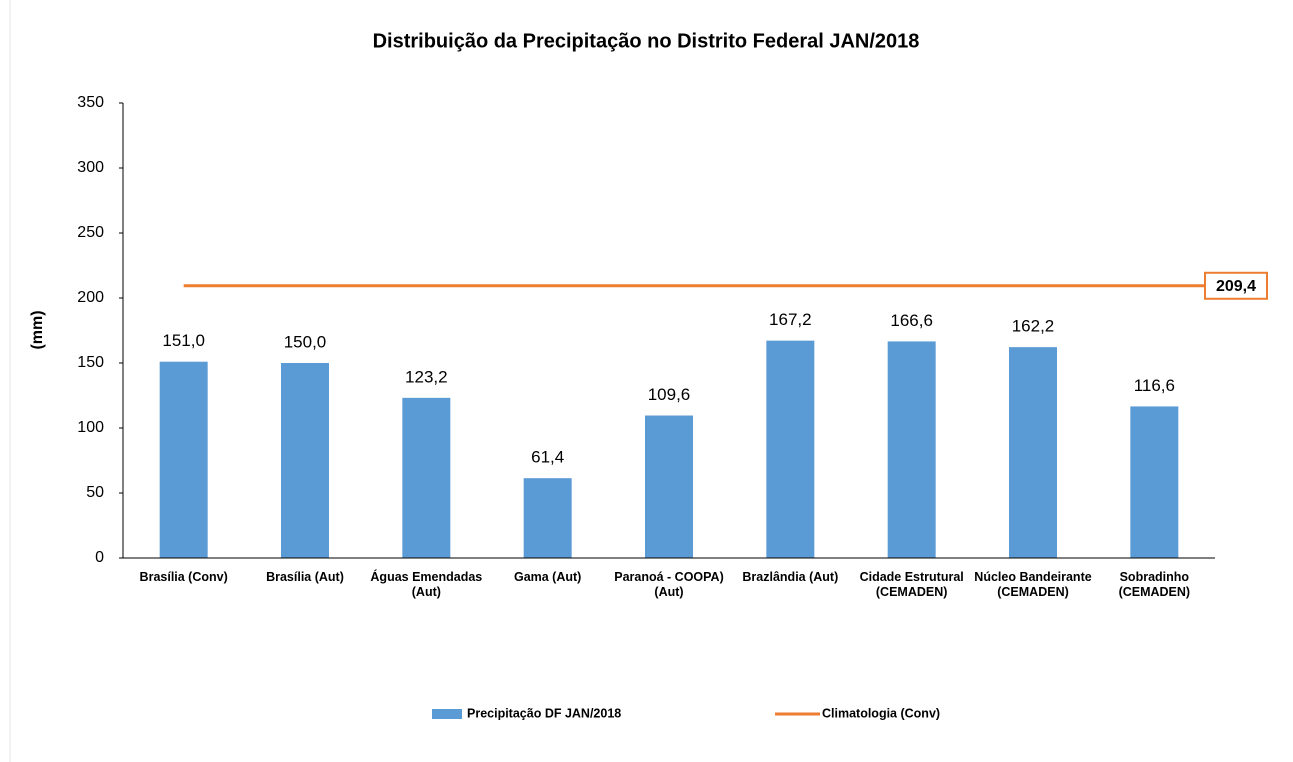 The height and width of the screenshot is (762, 1293). What do you see at coordinates (90, 297) in the screenshot?
I see `y-tick-label: 200` at bounding box center [90, 297].